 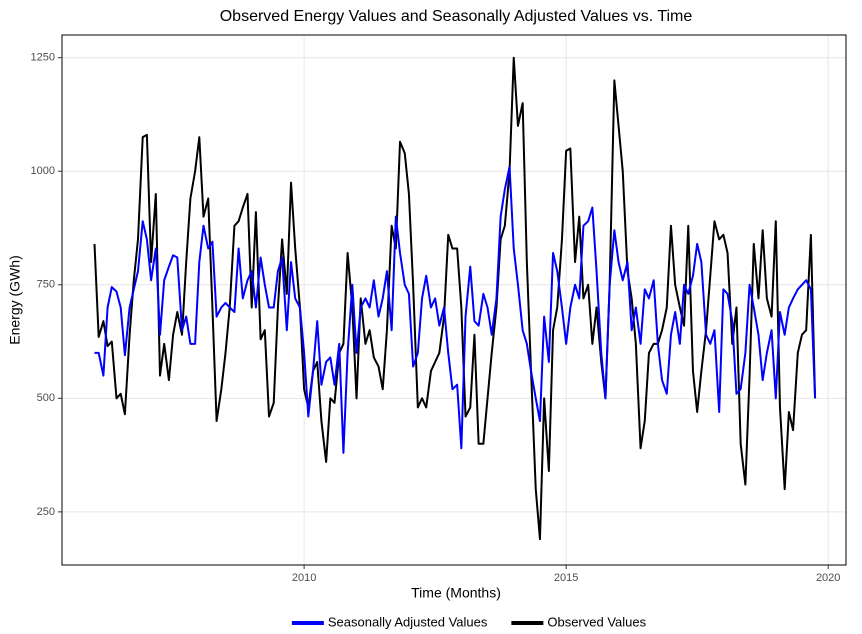 I want to click on legend-label: Seasonally Adjusted Values, so click(x=408, y=621).